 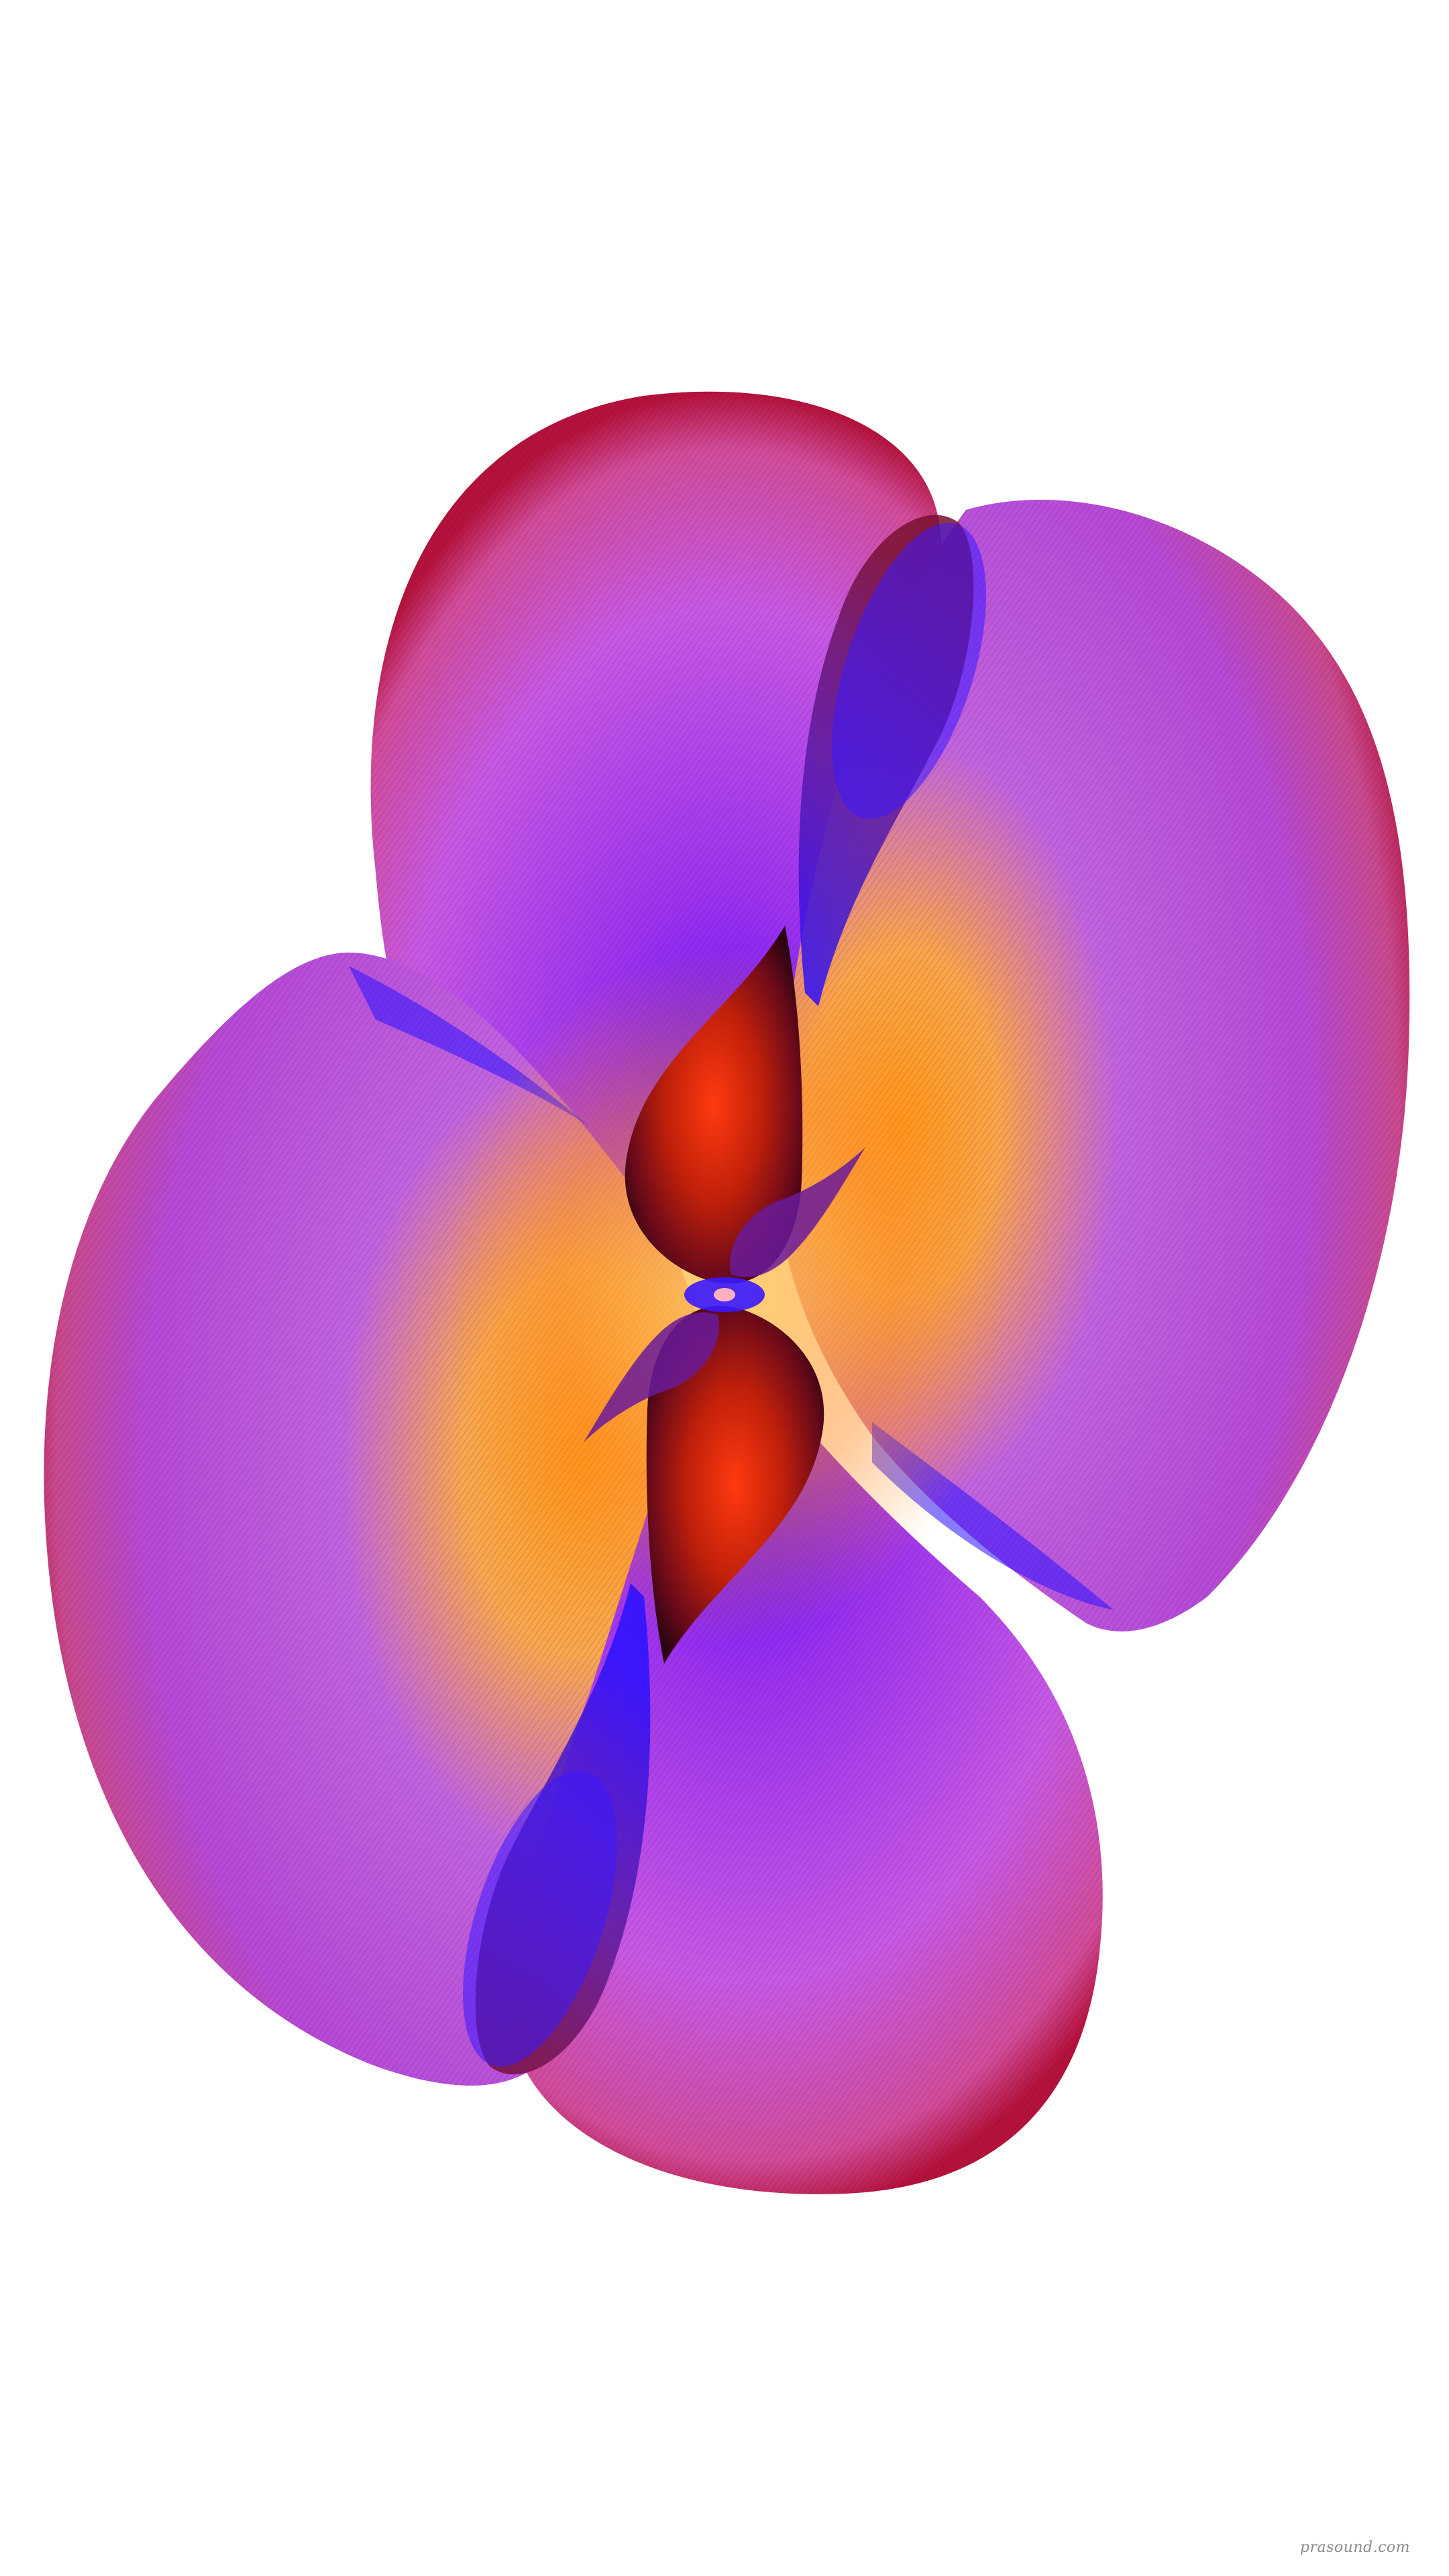 I want to click on stem-top, so click(x=892, y=760).